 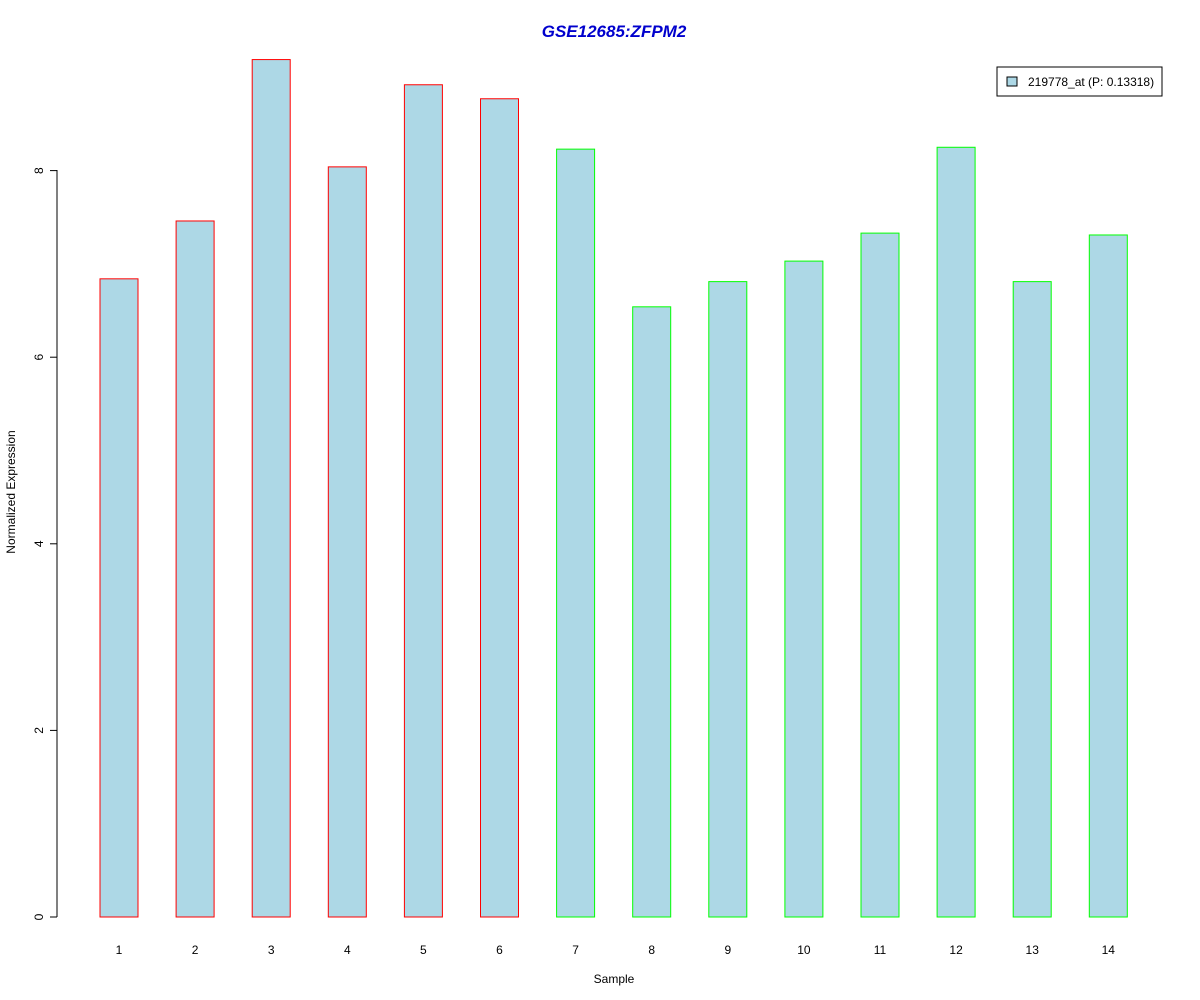 I want to click on legend-box, so click(x=1079, y=81).